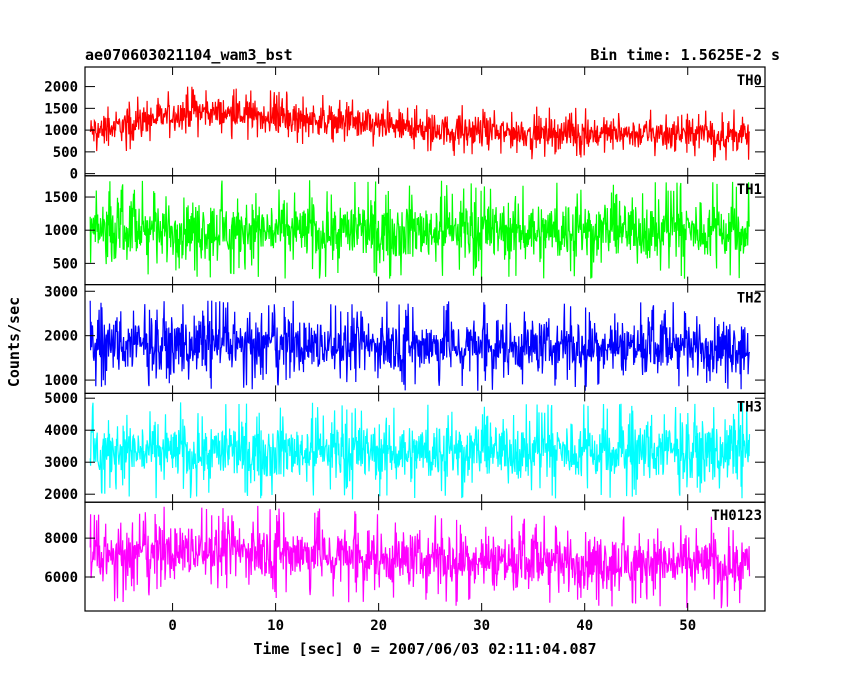  Describe the element at coordinates (61, 399) in the screenshot. I see `y-tick-label: 5000` at that location.